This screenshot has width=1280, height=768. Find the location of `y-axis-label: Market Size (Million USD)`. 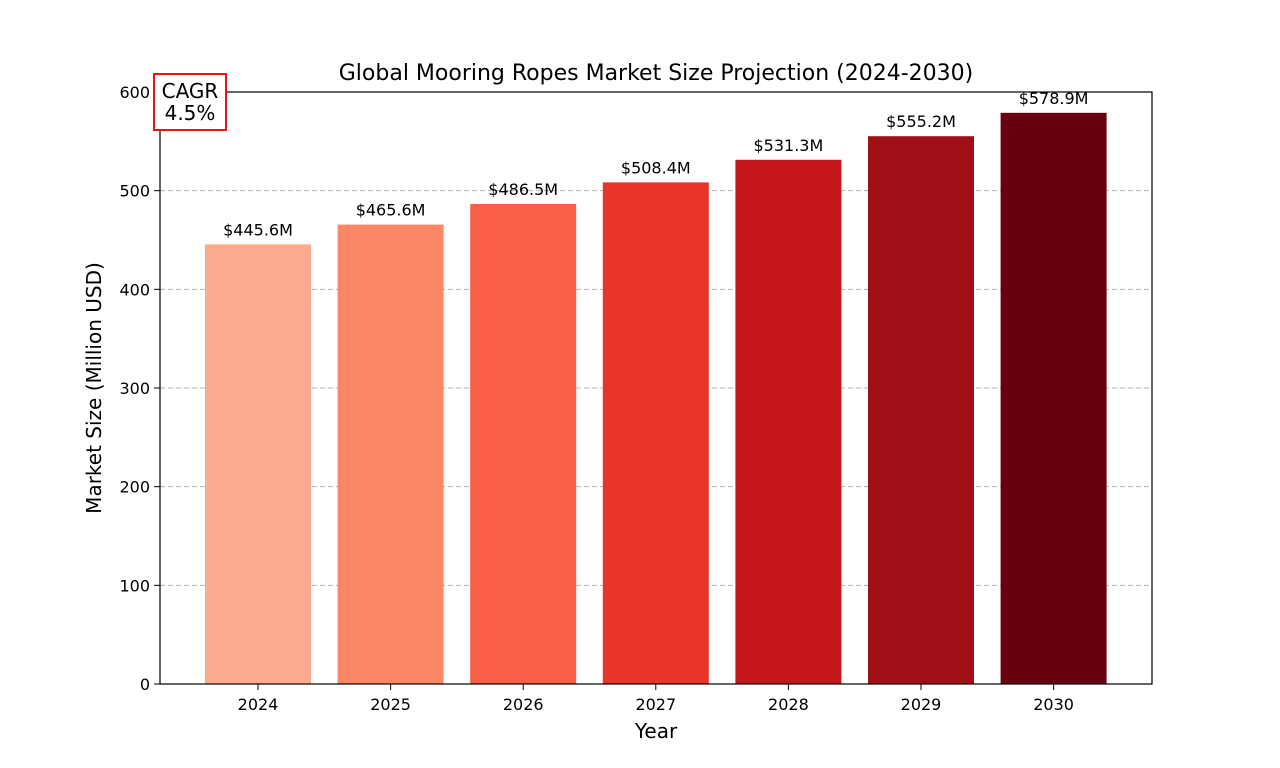

y-axis-label: Market Size (Million USD) is located at coordinates (94, 388).